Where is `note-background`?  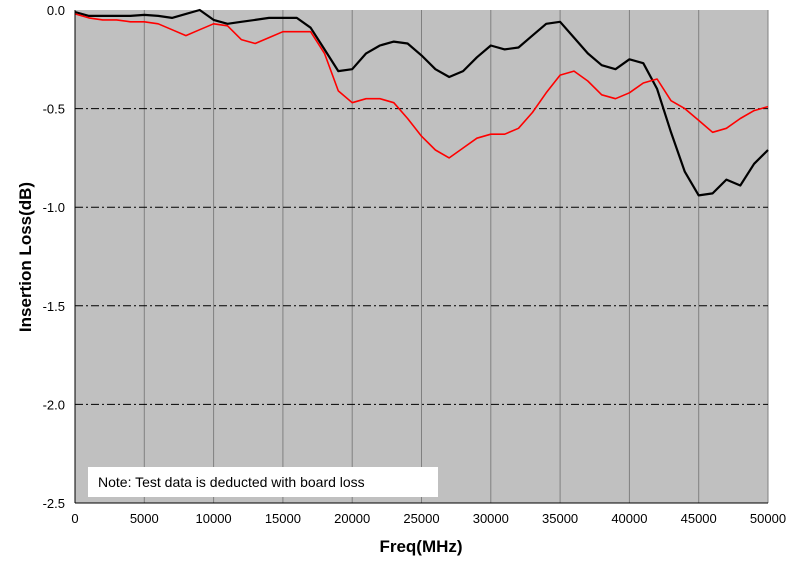
note-background is located at coordinates (263, 482).